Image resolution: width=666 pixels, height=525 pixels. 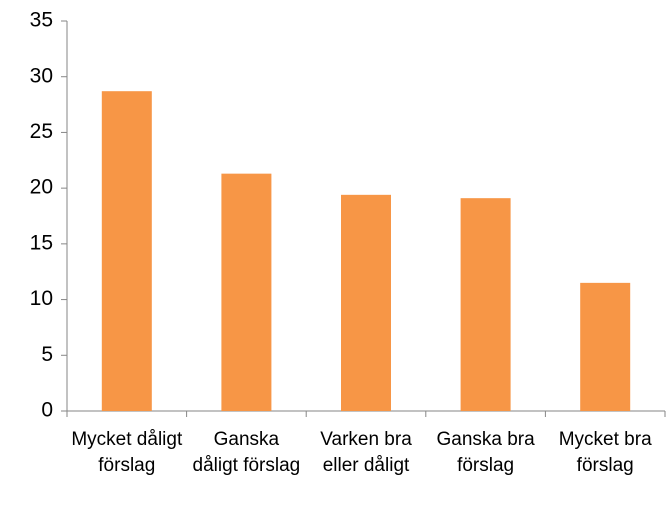 I want to click on x-tick-label: Varken bra eller dåligt, so click(x=366, y=452).